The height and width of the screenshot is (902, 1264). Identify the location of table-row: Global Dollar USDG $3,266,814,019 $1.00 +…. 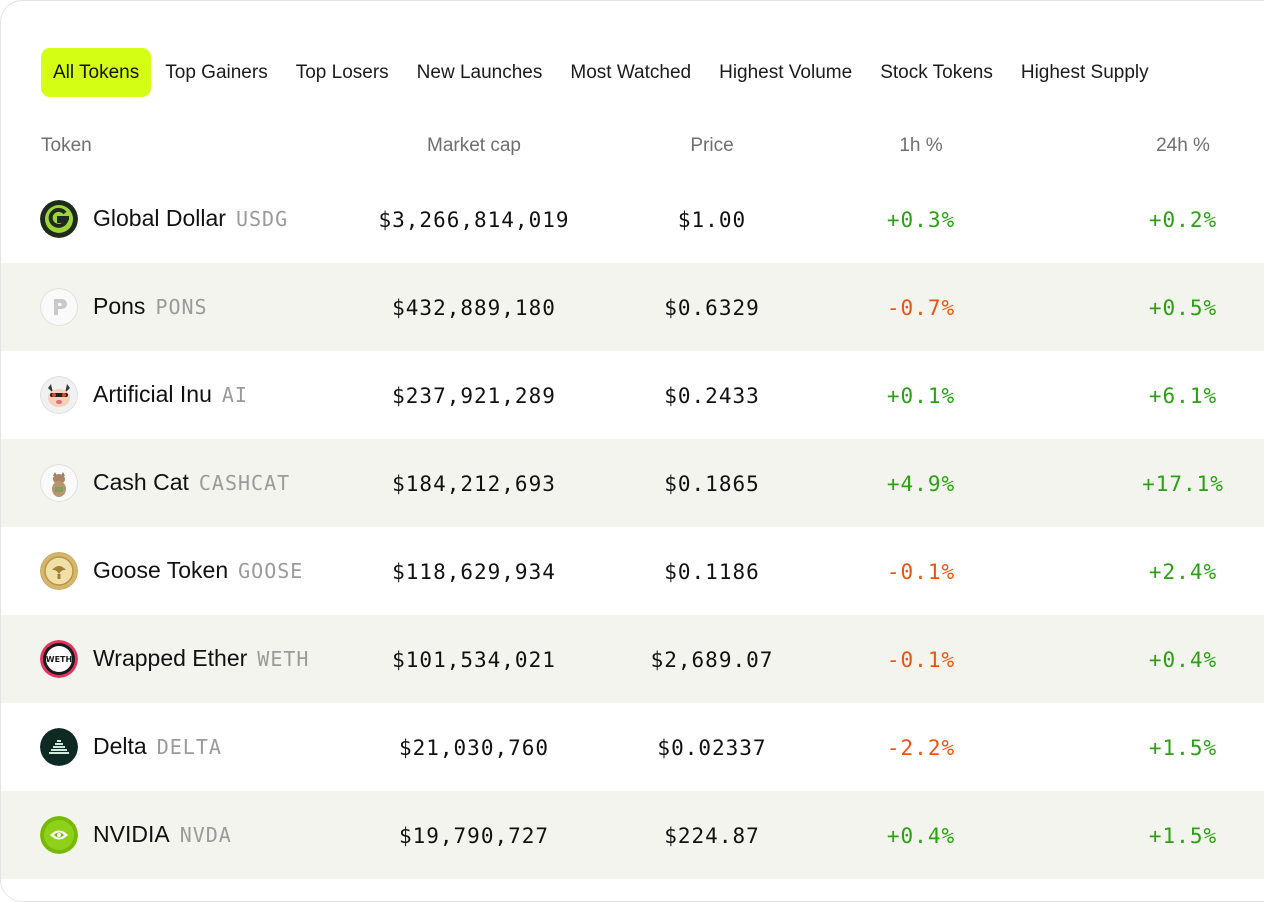
(632, 219).